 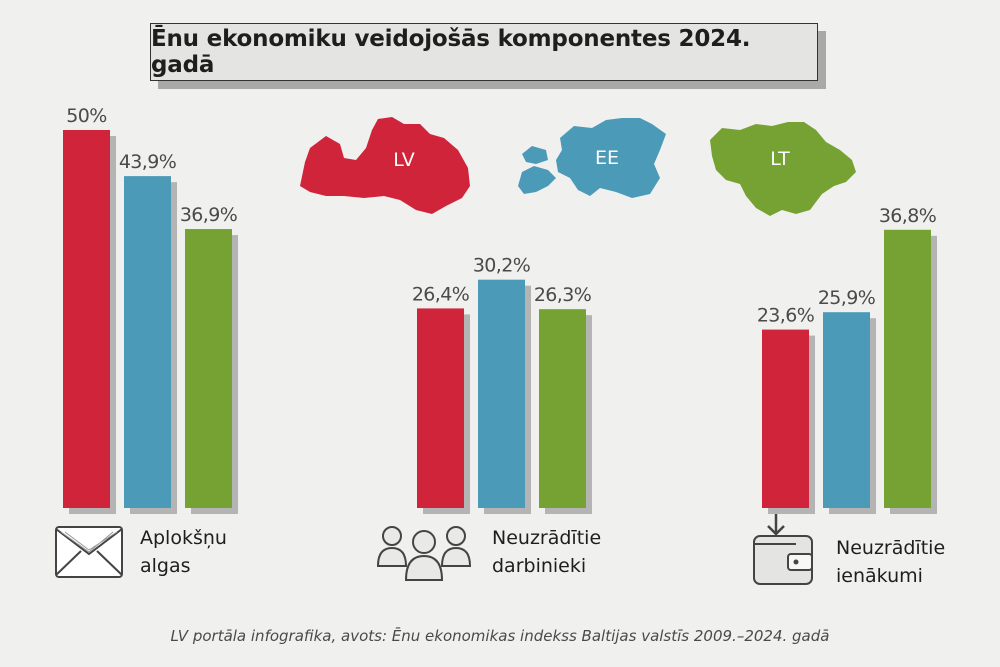 I want to click on value-label-lt-2: 26,3%, so click(x=562, y=295).